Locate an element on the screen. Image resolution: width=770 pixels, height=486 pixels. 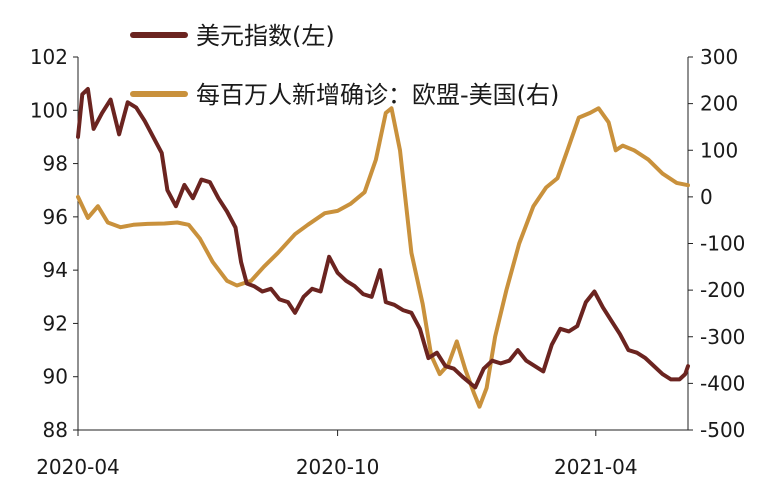
x-tick-label: 2020-04 is located at coordinates (78, 467).